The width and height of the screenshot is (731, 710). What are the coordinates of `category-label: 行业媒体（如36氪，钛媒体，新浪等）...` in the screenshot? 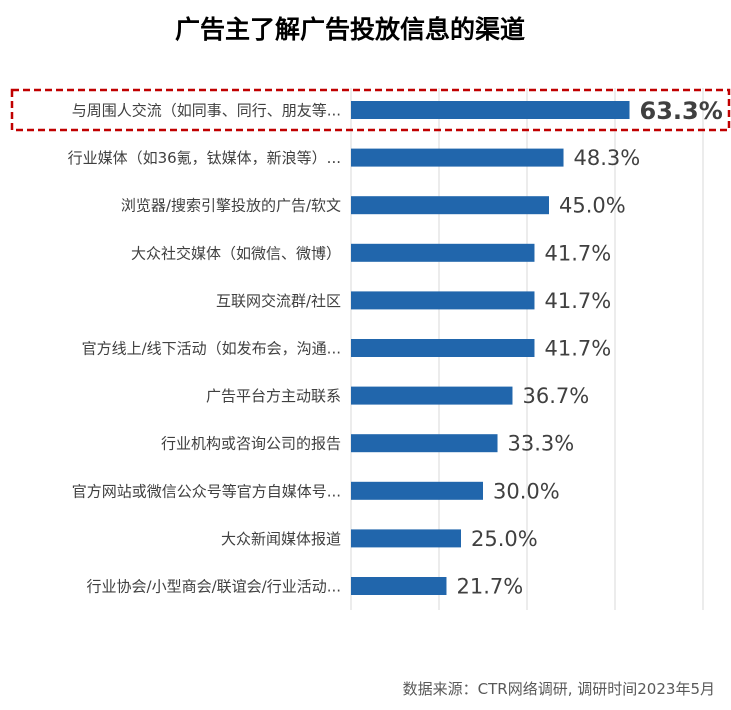 It's located at (204, 158).